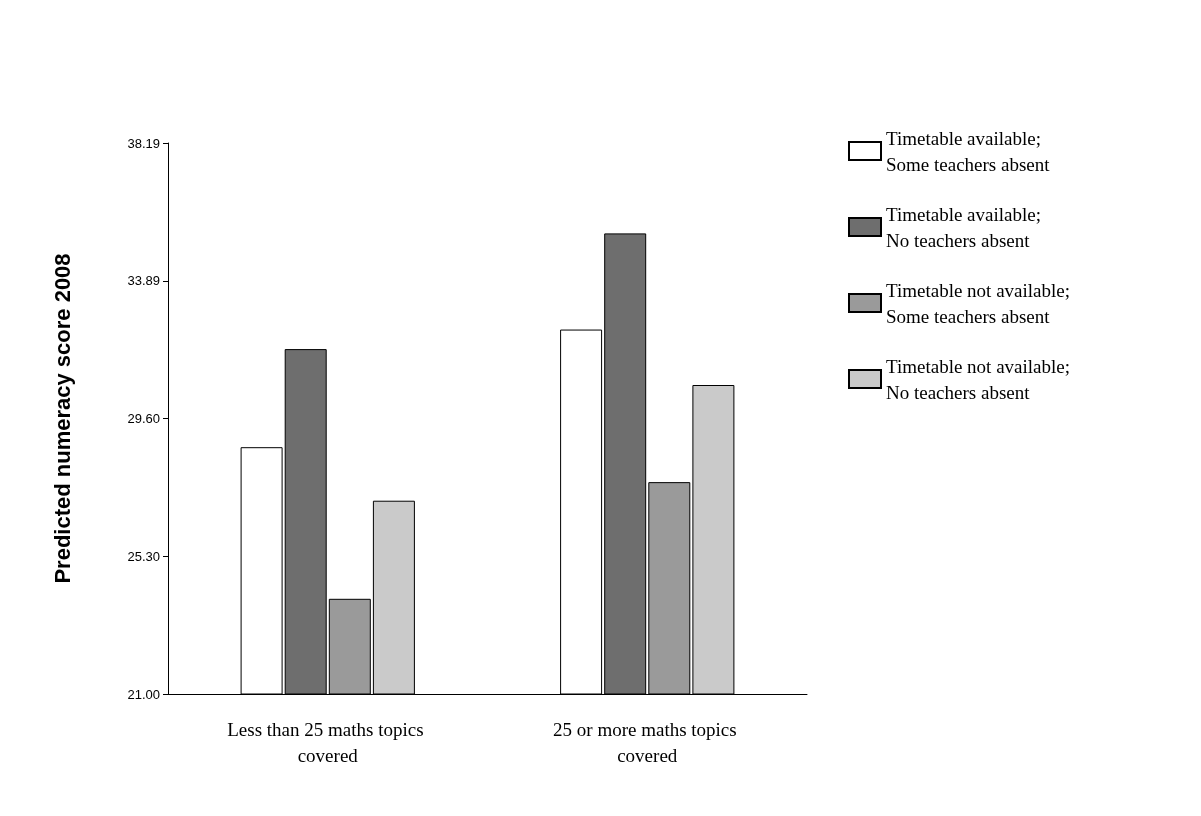 This screenshot has width=1201, height=816. What do you see at coordinates (978, 303) in the screenshot?
I see `legend-label: Timetable not available; Some teachers absent` at bounding box center [978, 303].